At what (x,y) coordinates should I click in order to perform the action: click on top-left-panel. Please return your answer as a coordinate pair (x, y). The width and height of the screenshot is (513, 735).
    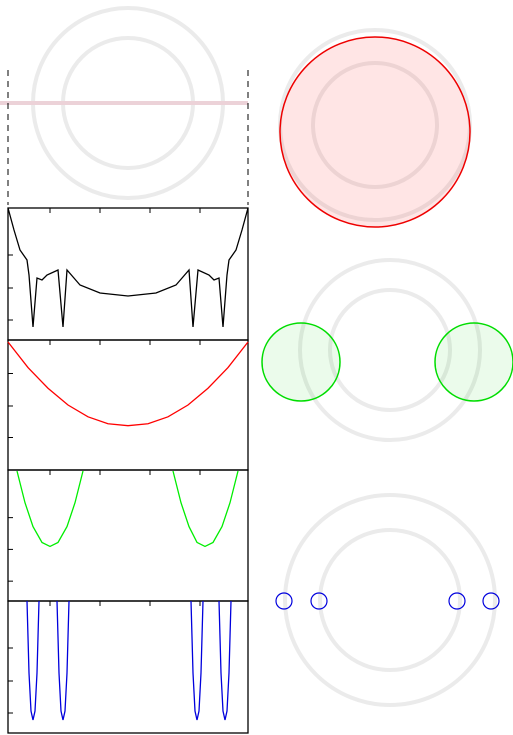
    Looking at the image, I should click on (124, 105).